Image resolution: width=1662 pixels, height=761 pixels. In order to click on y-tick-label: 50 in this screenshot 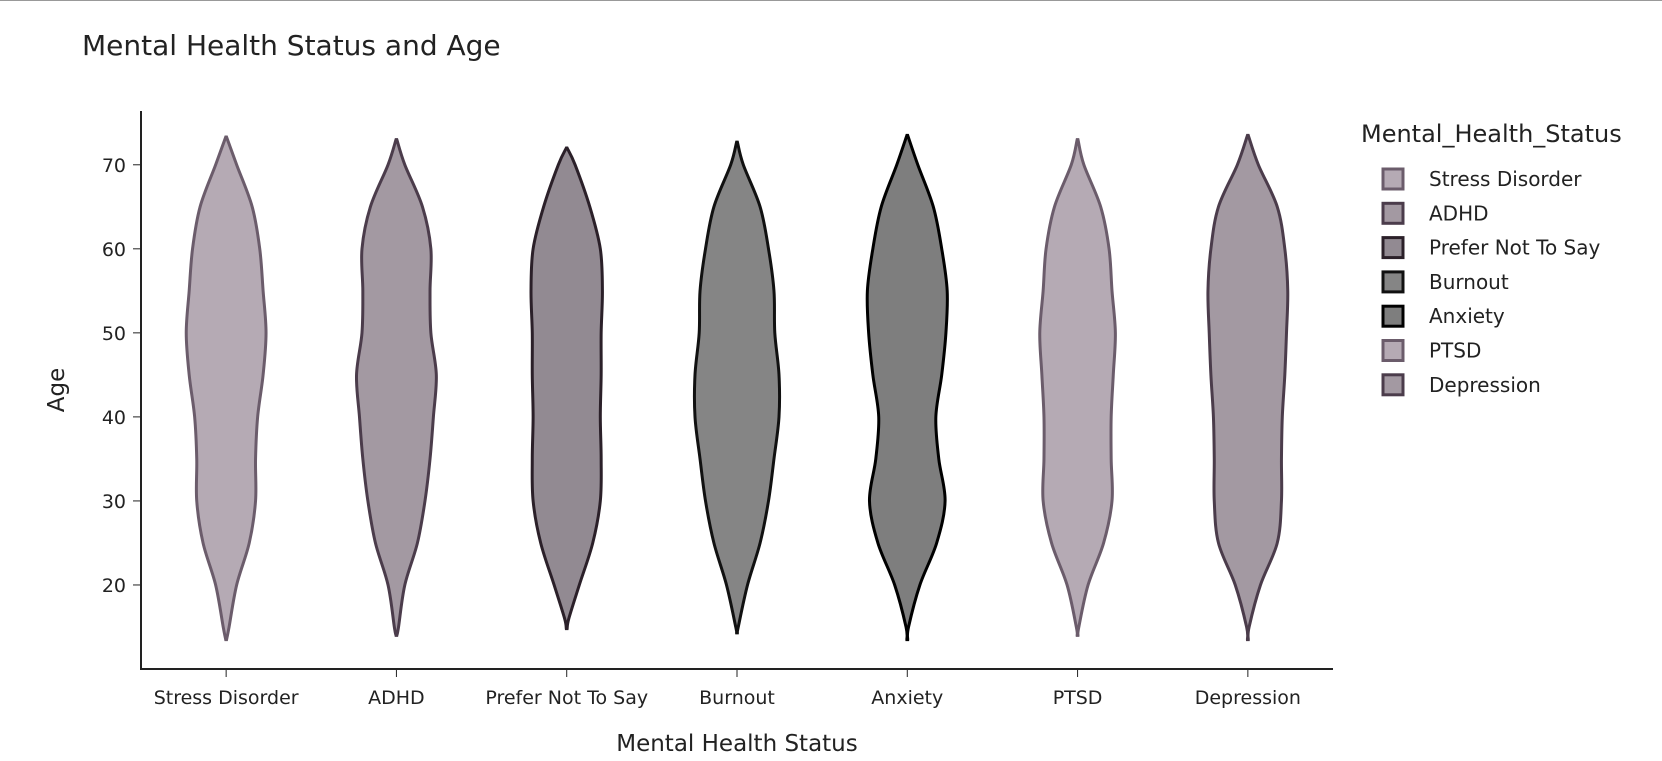, I will do `click(114, 334)`.